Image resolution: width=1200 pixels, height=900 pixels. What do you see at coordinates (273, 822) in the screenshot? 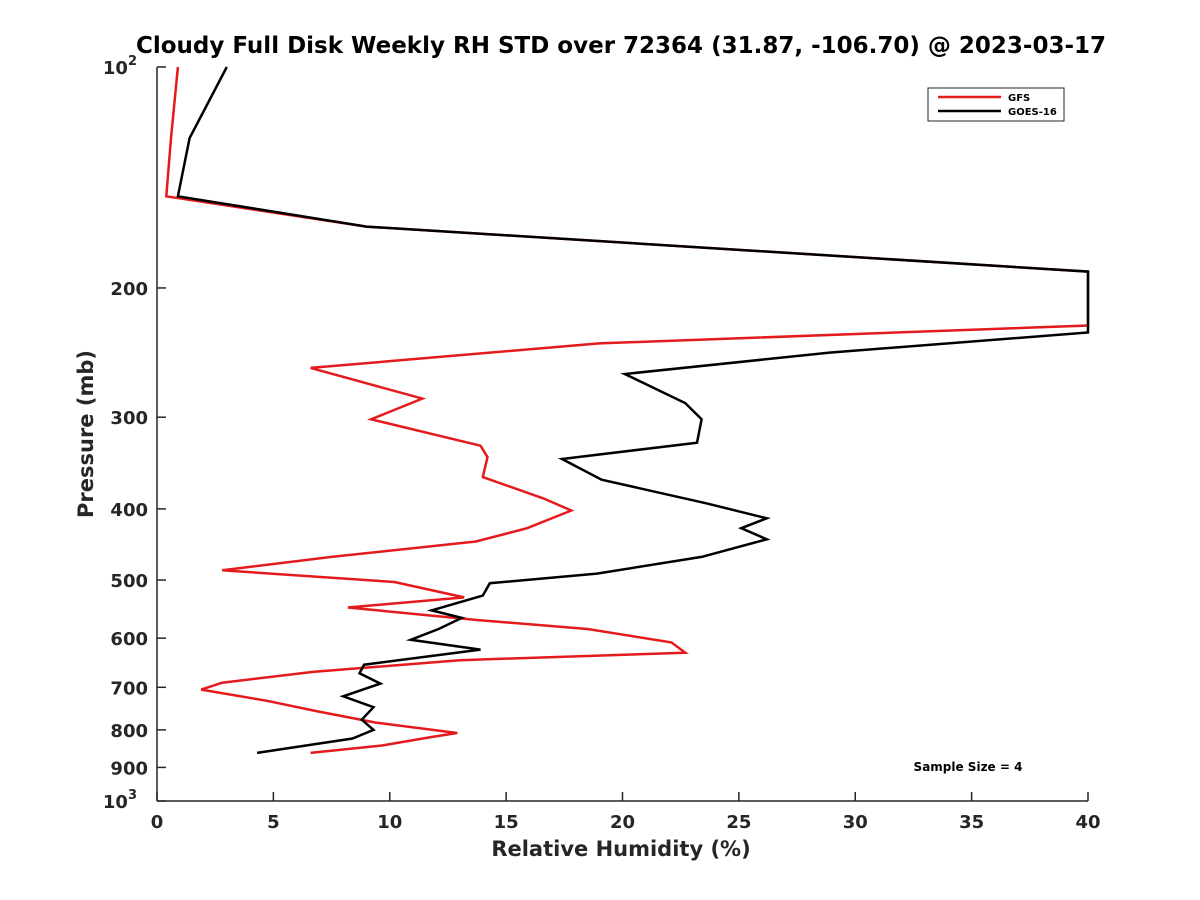
I see `x-tick-label: 5` at bounding box center [273, 822].